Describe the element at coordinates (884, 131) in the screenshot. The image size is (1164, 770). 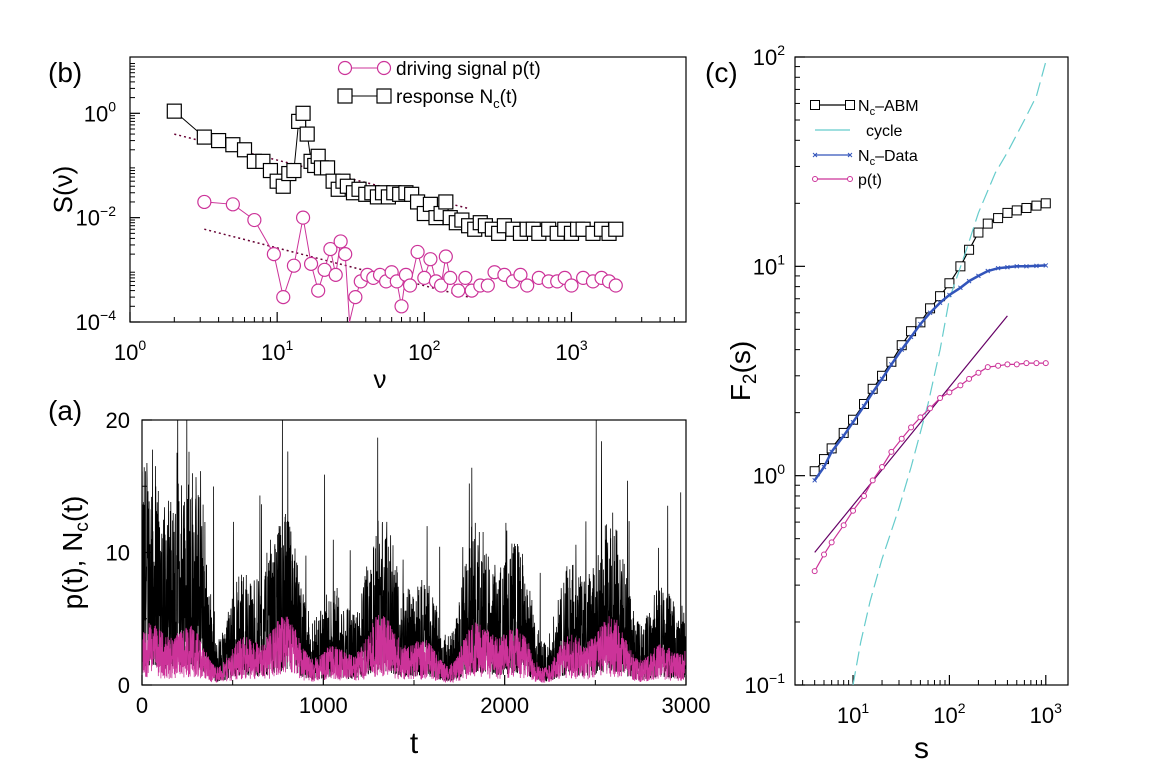
I see `legend-label: cycle` at that location.